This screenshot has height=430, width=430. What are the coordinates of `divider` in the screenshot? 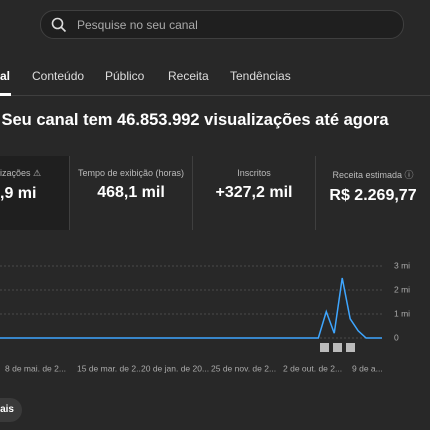 It's located at (215, 95).